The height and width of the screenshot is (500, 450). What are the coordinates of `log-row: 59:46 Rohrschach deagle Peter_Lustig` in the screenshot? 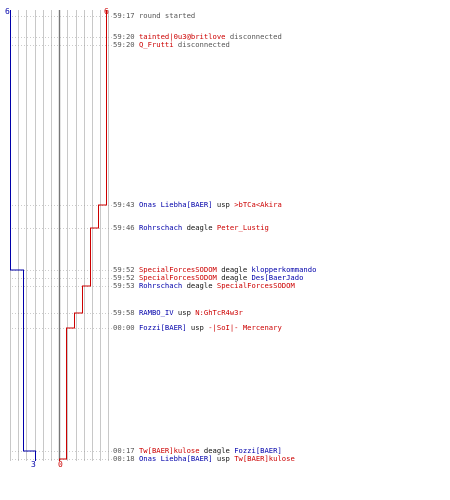 It's located at (191, 228).